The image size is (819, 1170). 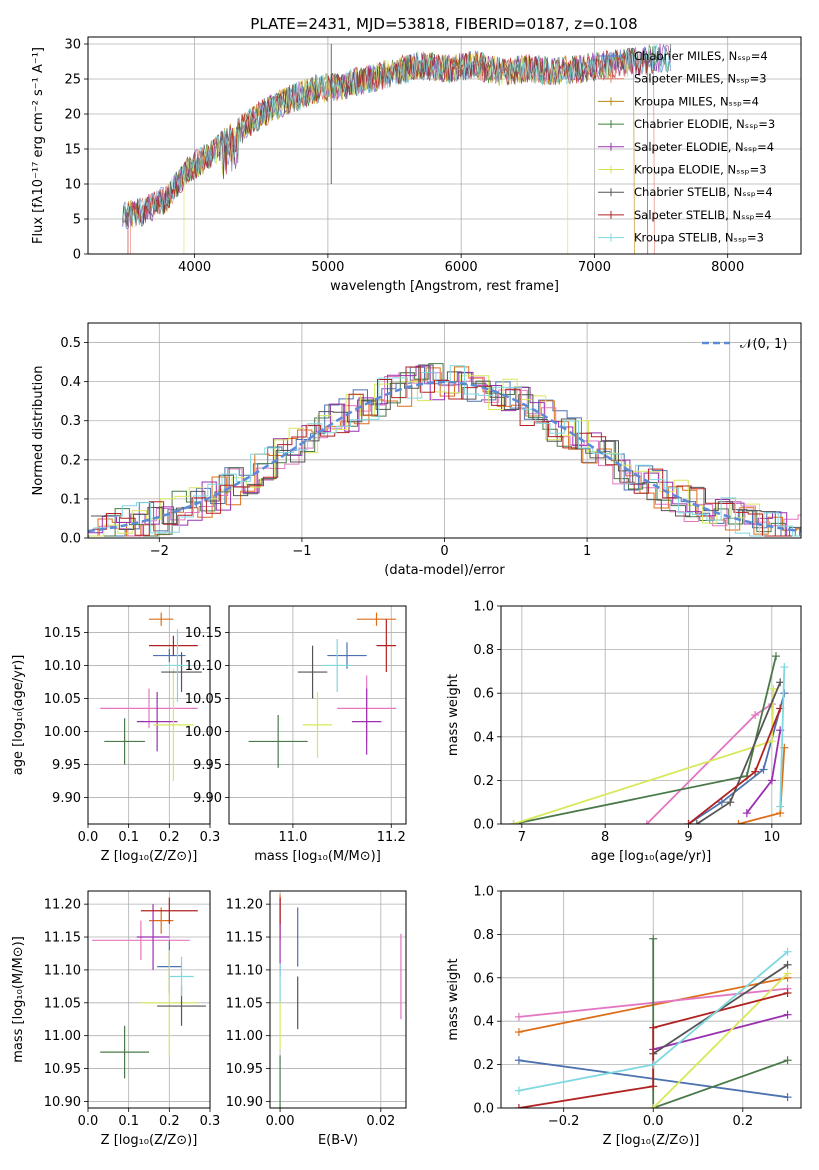 I want to click on x-axis-label: wavelength [Angstrom, rest frame], so click(x=444, y=286).